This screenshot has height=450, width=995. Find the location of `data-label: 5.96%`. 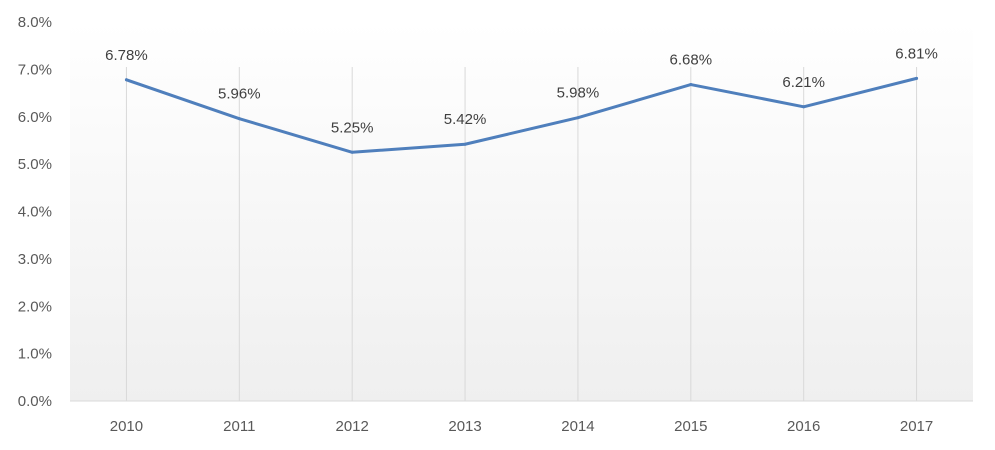

data-label: 5.96% is located at coordinates (239, 94).